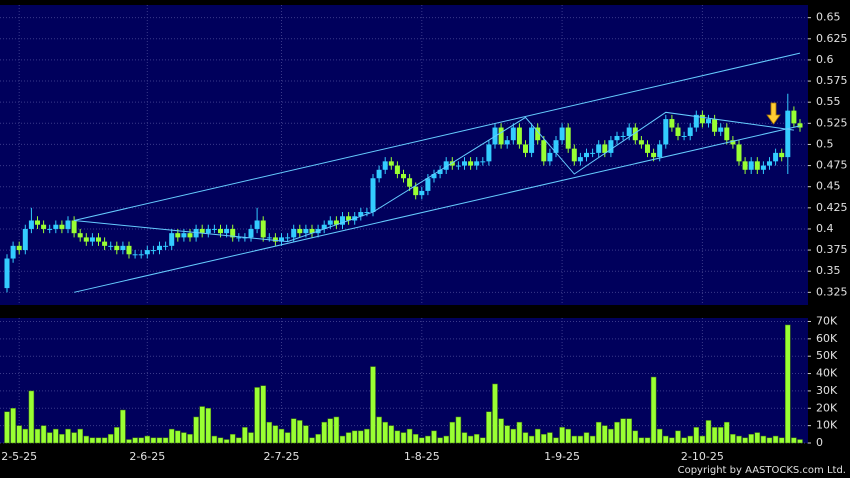 This screenshot has width=850, height=478. Describe the element at coordinates (422, 456) in the screenshot. I see `x-tick-label: 1-8-25` at that location.